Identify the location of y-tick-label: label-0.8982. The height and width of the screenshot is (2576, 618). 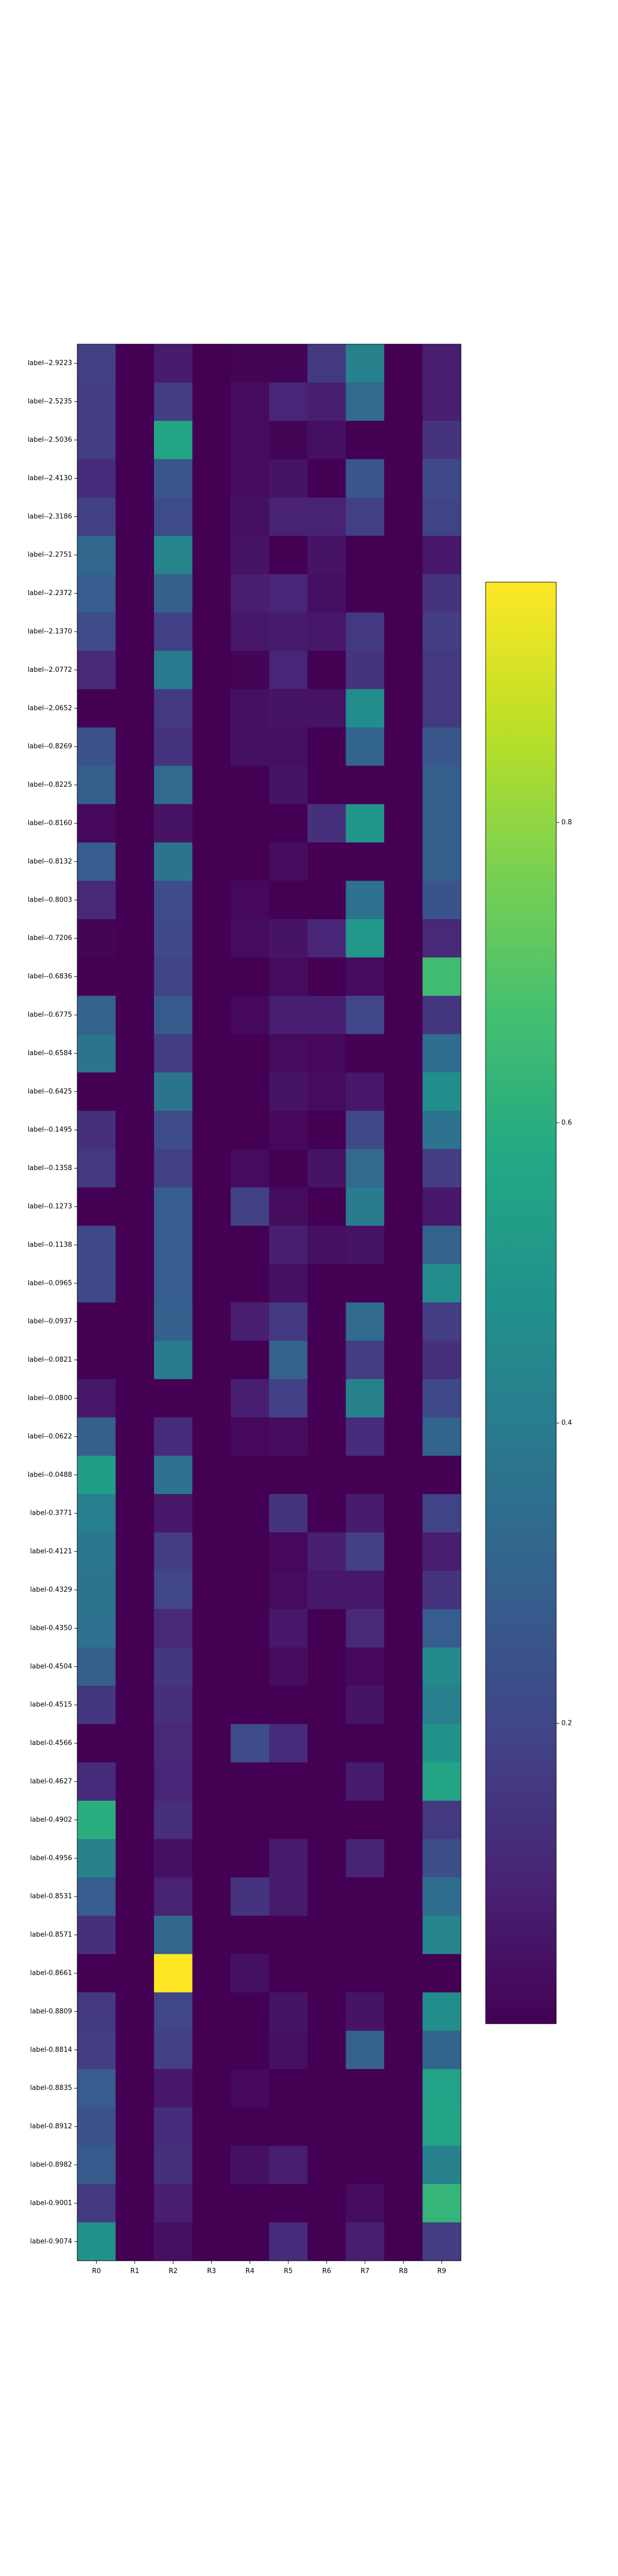
(51, 2165).